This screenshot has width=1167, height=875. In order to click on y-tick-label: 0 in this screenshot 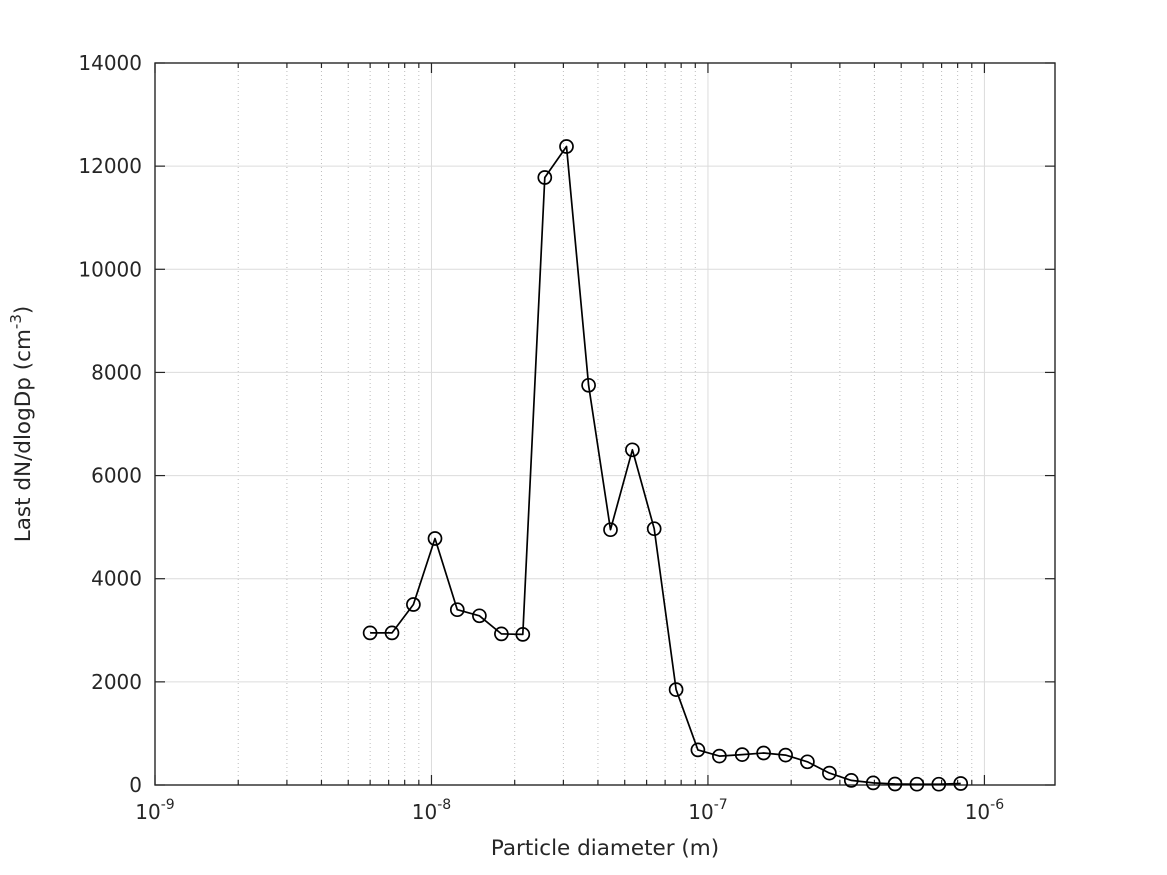, I will do `click(135, 785)`.